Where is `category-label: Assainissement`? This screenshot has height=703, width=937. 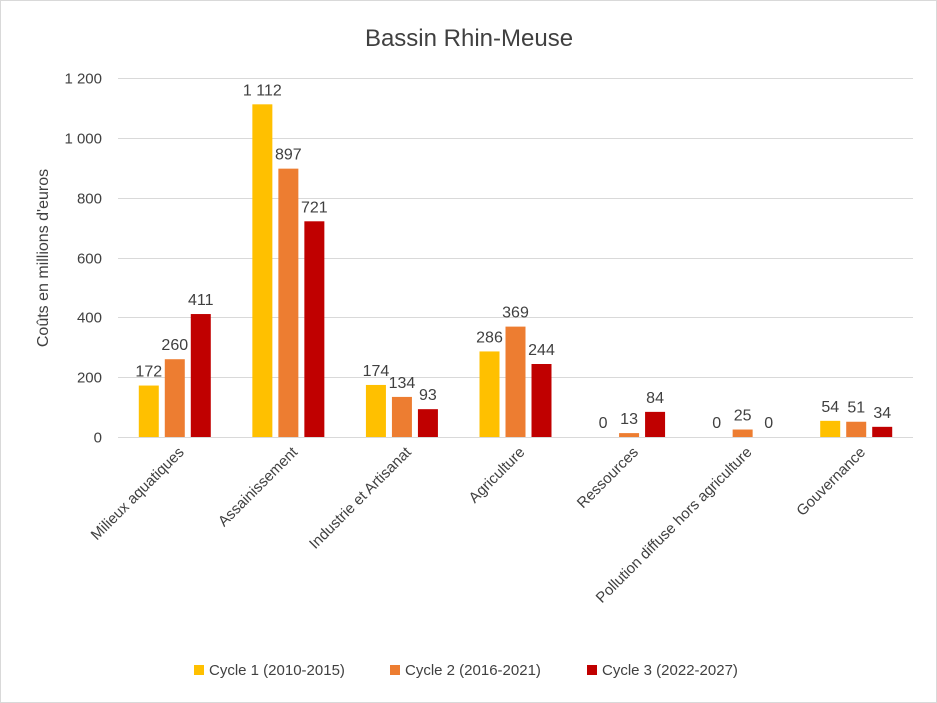 category-label: Assainissement is located at coordinates (258, 486).